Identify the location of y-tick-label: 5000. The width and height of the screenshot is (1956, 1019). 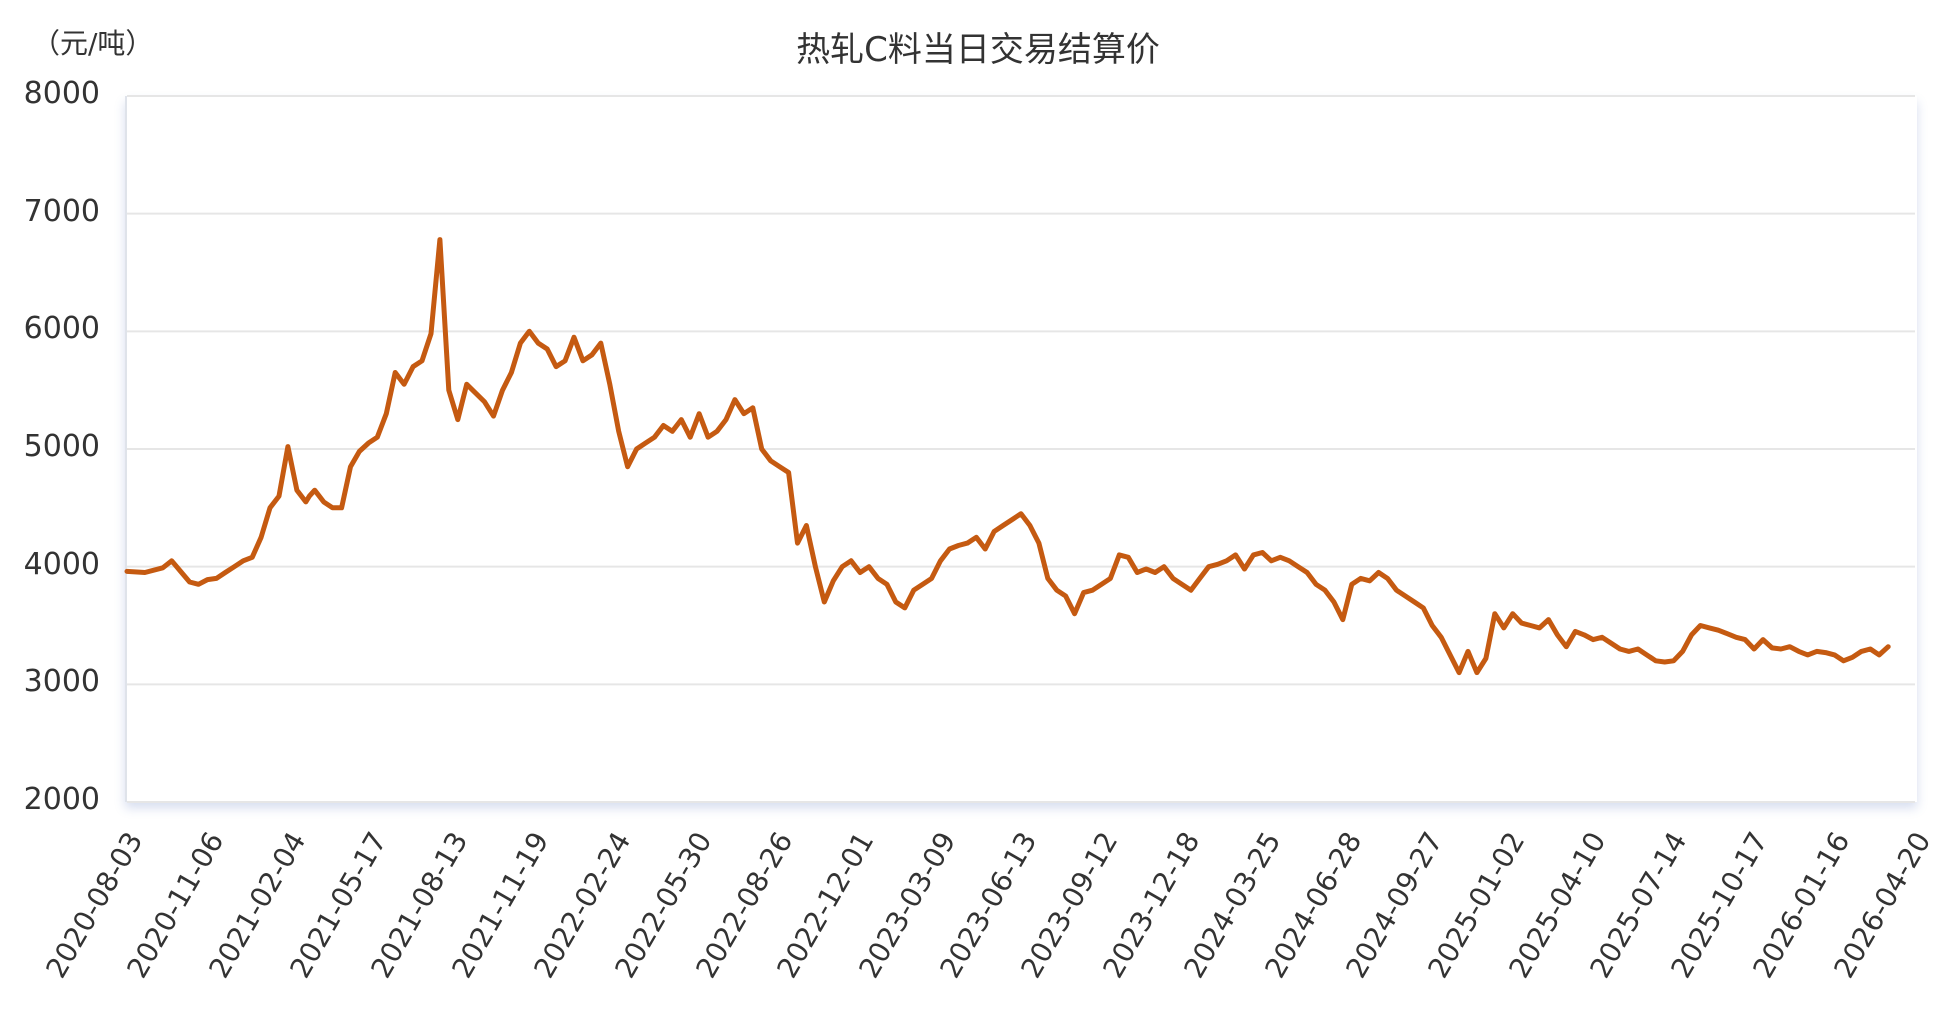
(61, 446).